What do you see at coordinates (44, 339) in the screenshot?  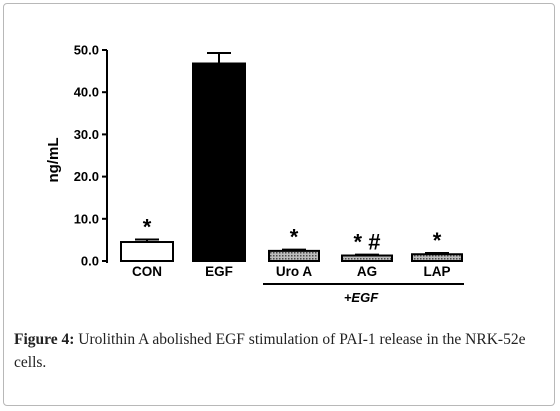 I see `caption-label: Figure 4:` at bounding box center [44, 339].